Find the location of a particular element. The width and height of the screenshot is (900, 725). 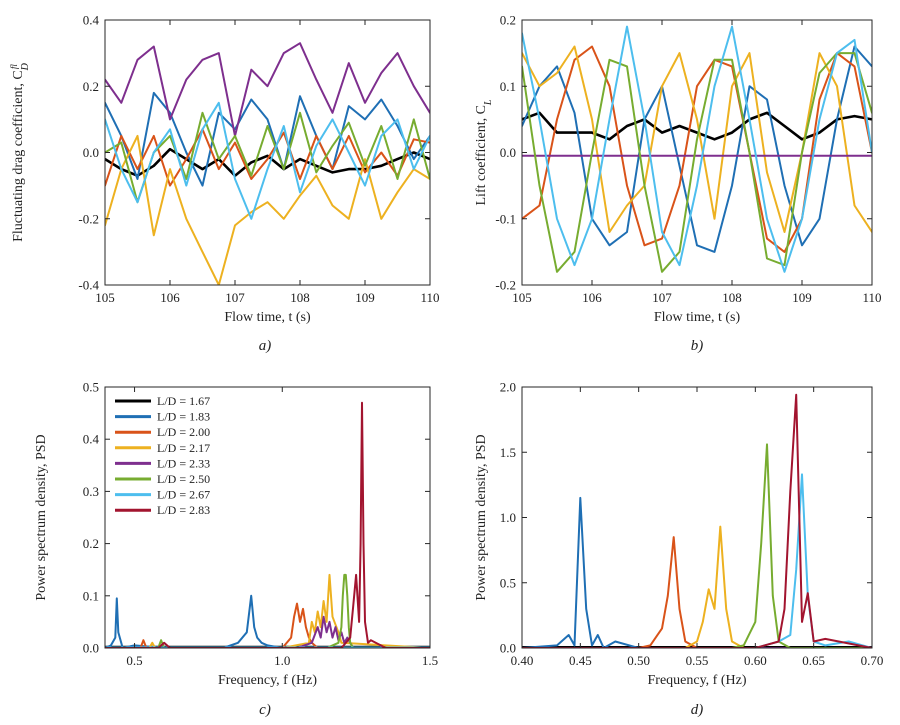

legend-entry: L/D = 1.83 is located at coordinates (183, 417).